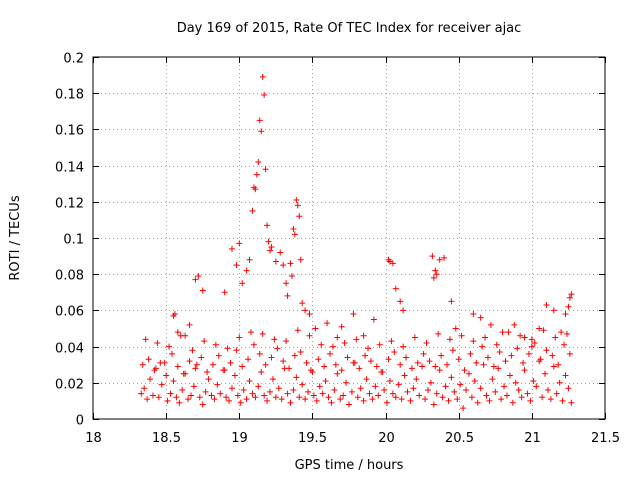  What do you see at coordinates (69, 240) in the screenshot?
I see `y-tick-labels: 0 0.02 0.04 0.06 0.08 0.1 0.12 0.14 0.16 0.18 0.2` at bounding box center [69, 240].